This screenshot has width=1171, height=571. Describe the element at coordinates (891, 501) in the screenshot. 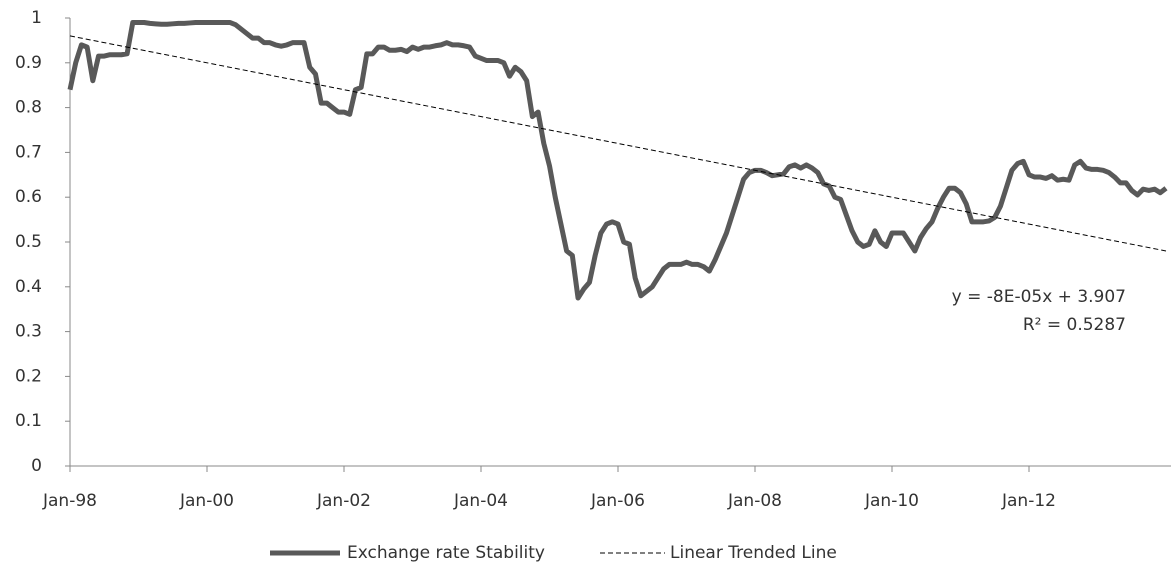

I see `x-tick-label: Jan-10` at that location.